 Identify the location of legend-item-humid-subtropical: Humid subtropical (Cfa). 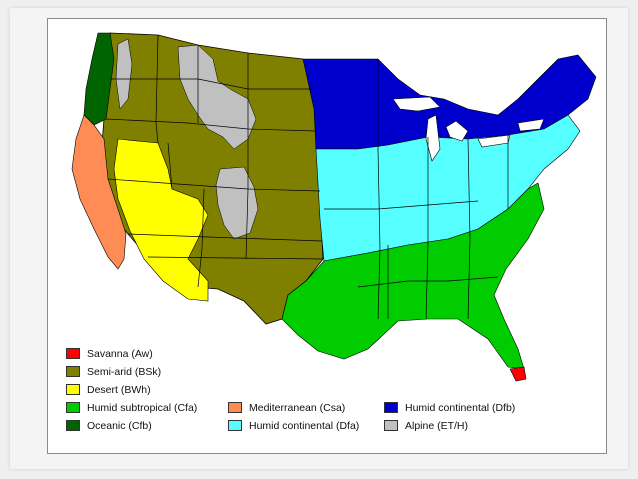
(131, 407).